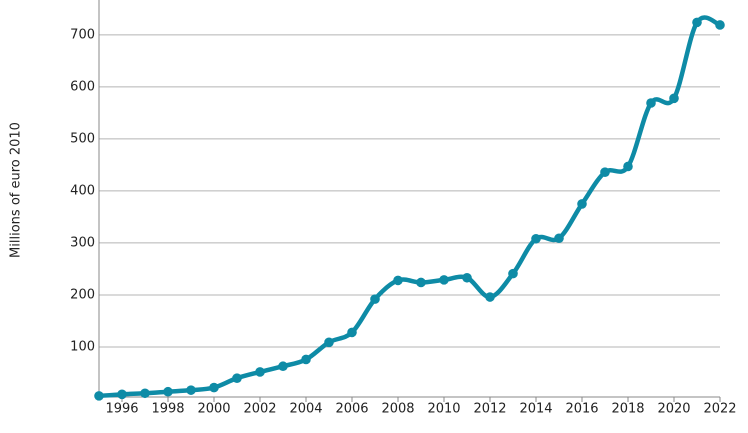 The image size is (748, 433). What do you see at coordinates (259, 409) in the screenshot?
I see `x-tick-label: 2002` at bounding box center [259, 409].